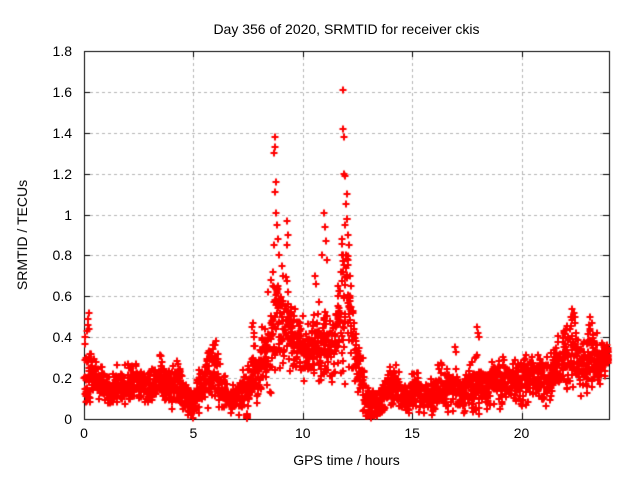 This screenshot has width=640, height=480. What do you see at coordinates (22, 235) in the screenshot?
I see `y-axis-label: SRMTID / TECUs` at bounding box center [22, 235].